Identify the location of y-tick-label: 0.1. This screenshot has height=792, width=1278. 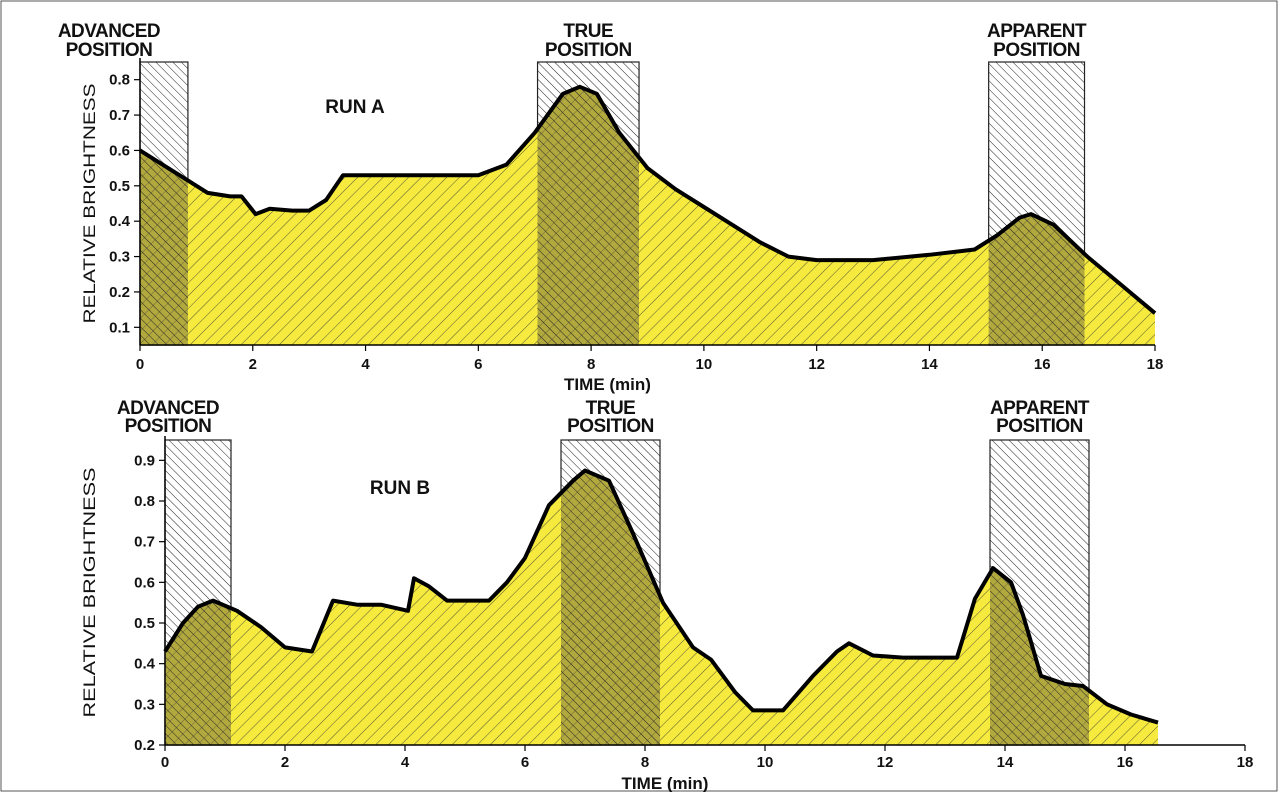
(119, 327).